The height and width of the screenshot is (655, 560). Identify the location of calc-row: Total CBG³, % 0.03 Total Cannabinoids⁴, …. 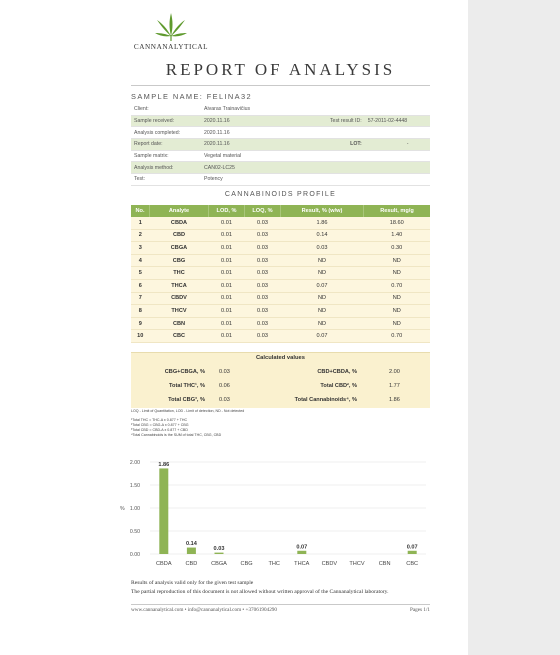
(280, 400).